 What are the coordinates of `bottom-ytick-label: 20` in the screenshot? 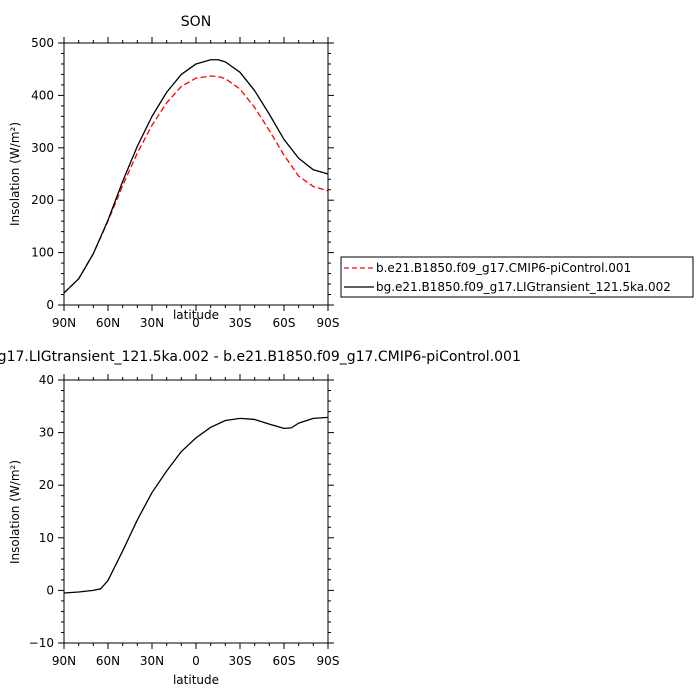 It's located at (46, 485).